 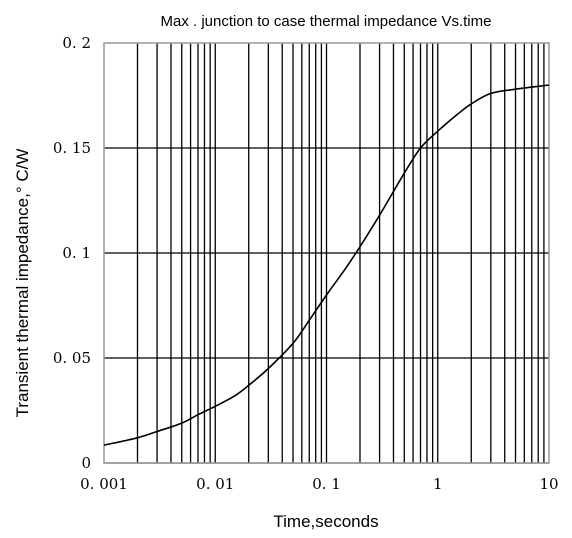 What do you see at coordinates (438, 484) in the screenshot?
I see `x-tick-label: 1` at bounding box center [438, 484].